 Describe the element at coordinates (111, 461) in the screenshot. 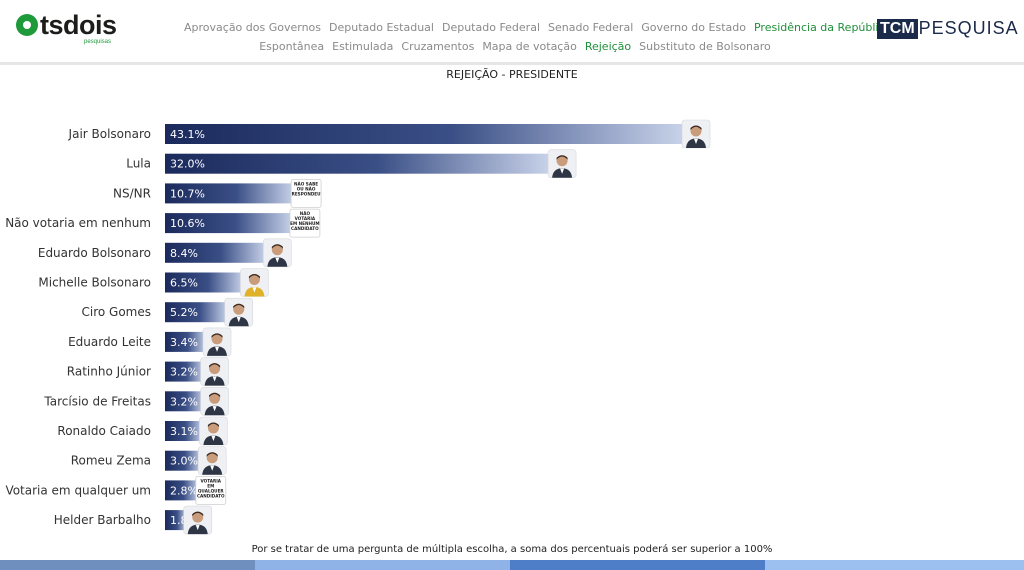

I see `category-label: Romeu Zema` at that location.